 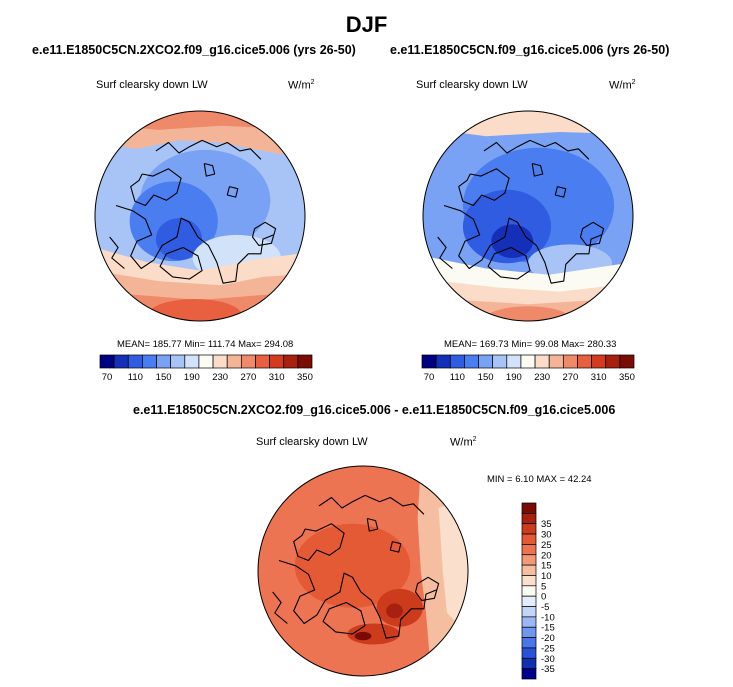 I want to click on panel3-stats: MIN = 6.10 MAX = 42.24, so click(x=539, y=479).